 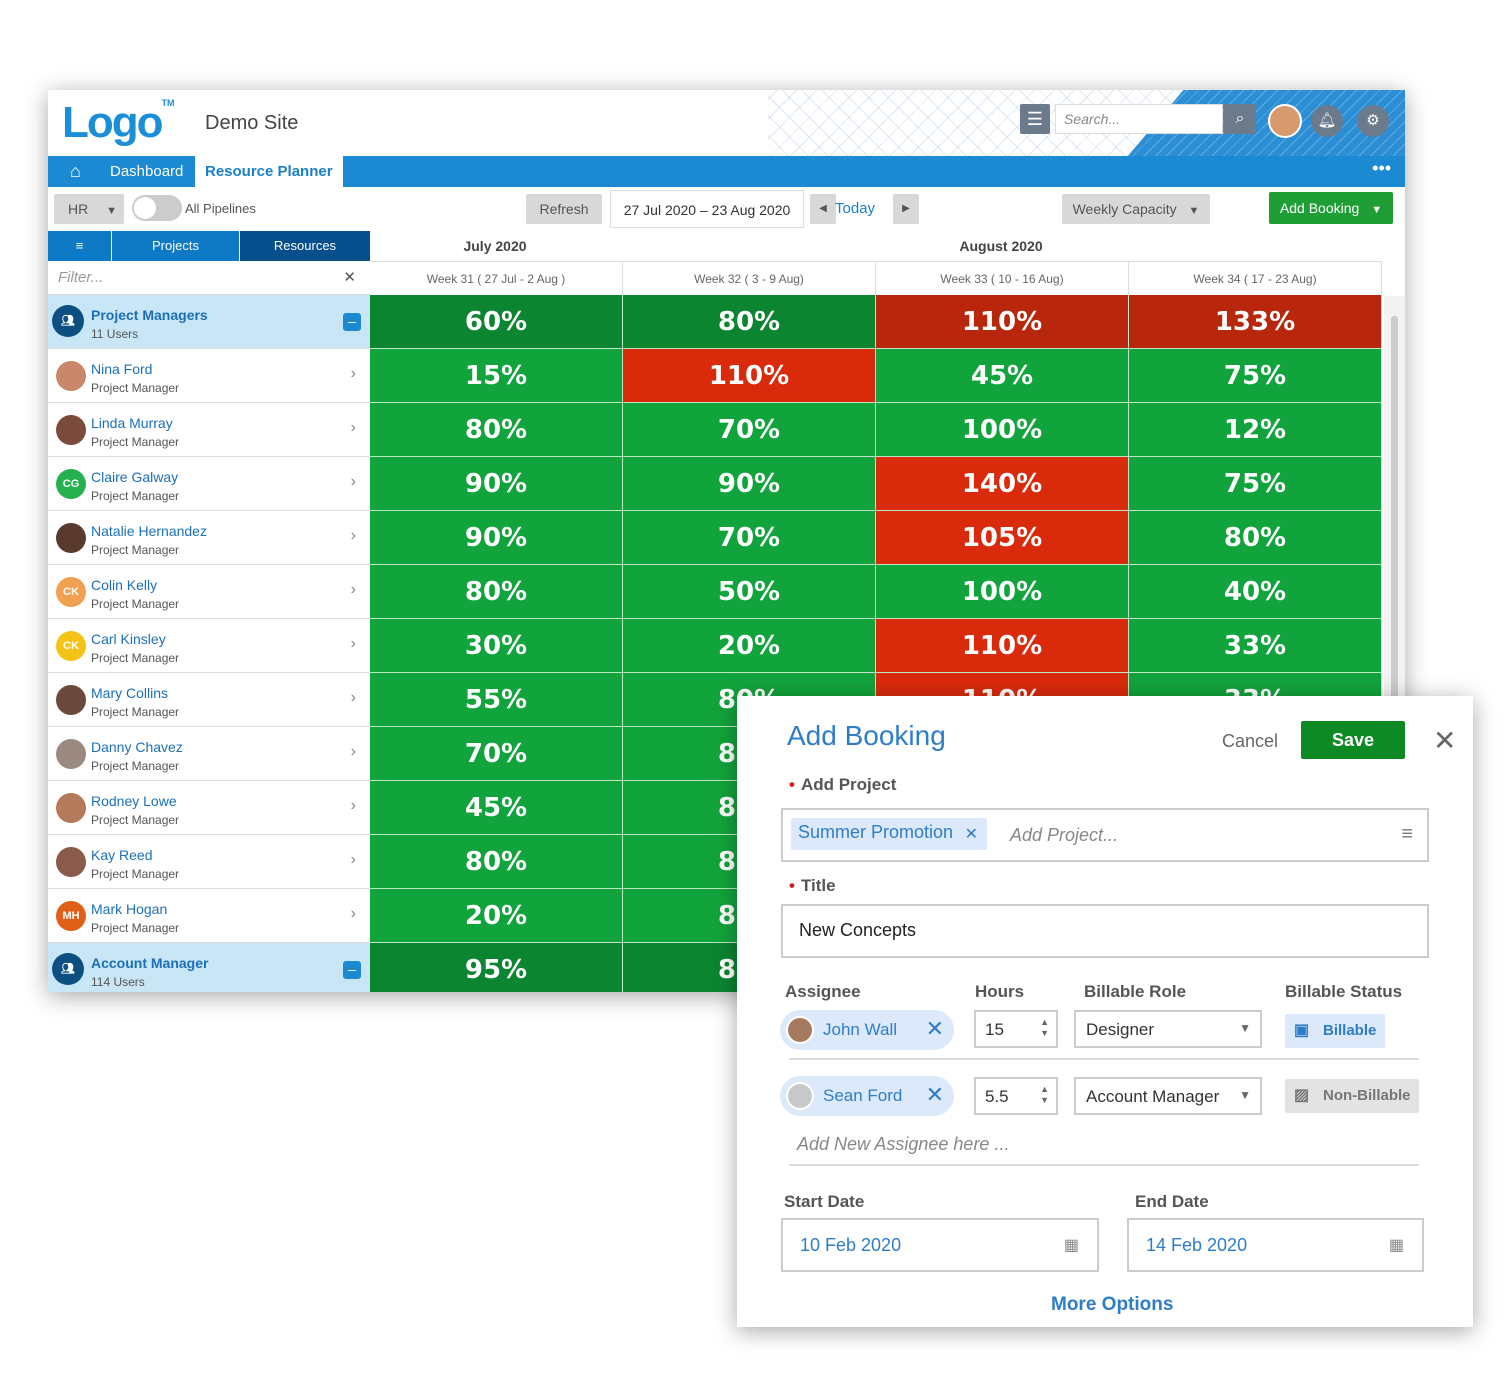 I want to click on resource-row: CG Claire Galway Project Manager ›, so click(x=209, y=484).